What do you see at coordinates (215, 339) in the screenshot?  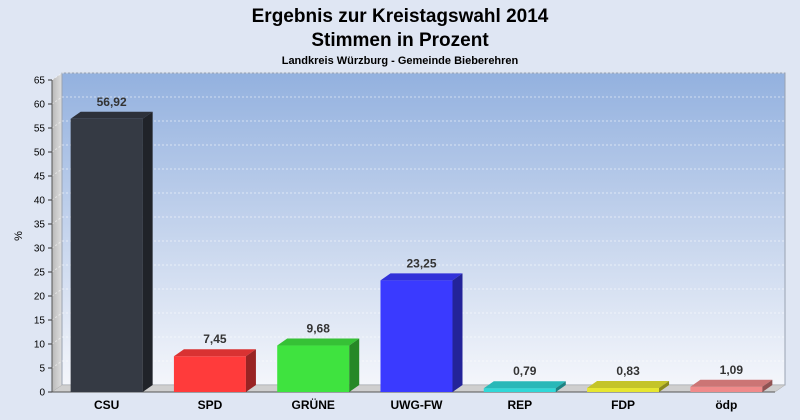 I see `data-label: 7,45` at bounding box center [215, 339].